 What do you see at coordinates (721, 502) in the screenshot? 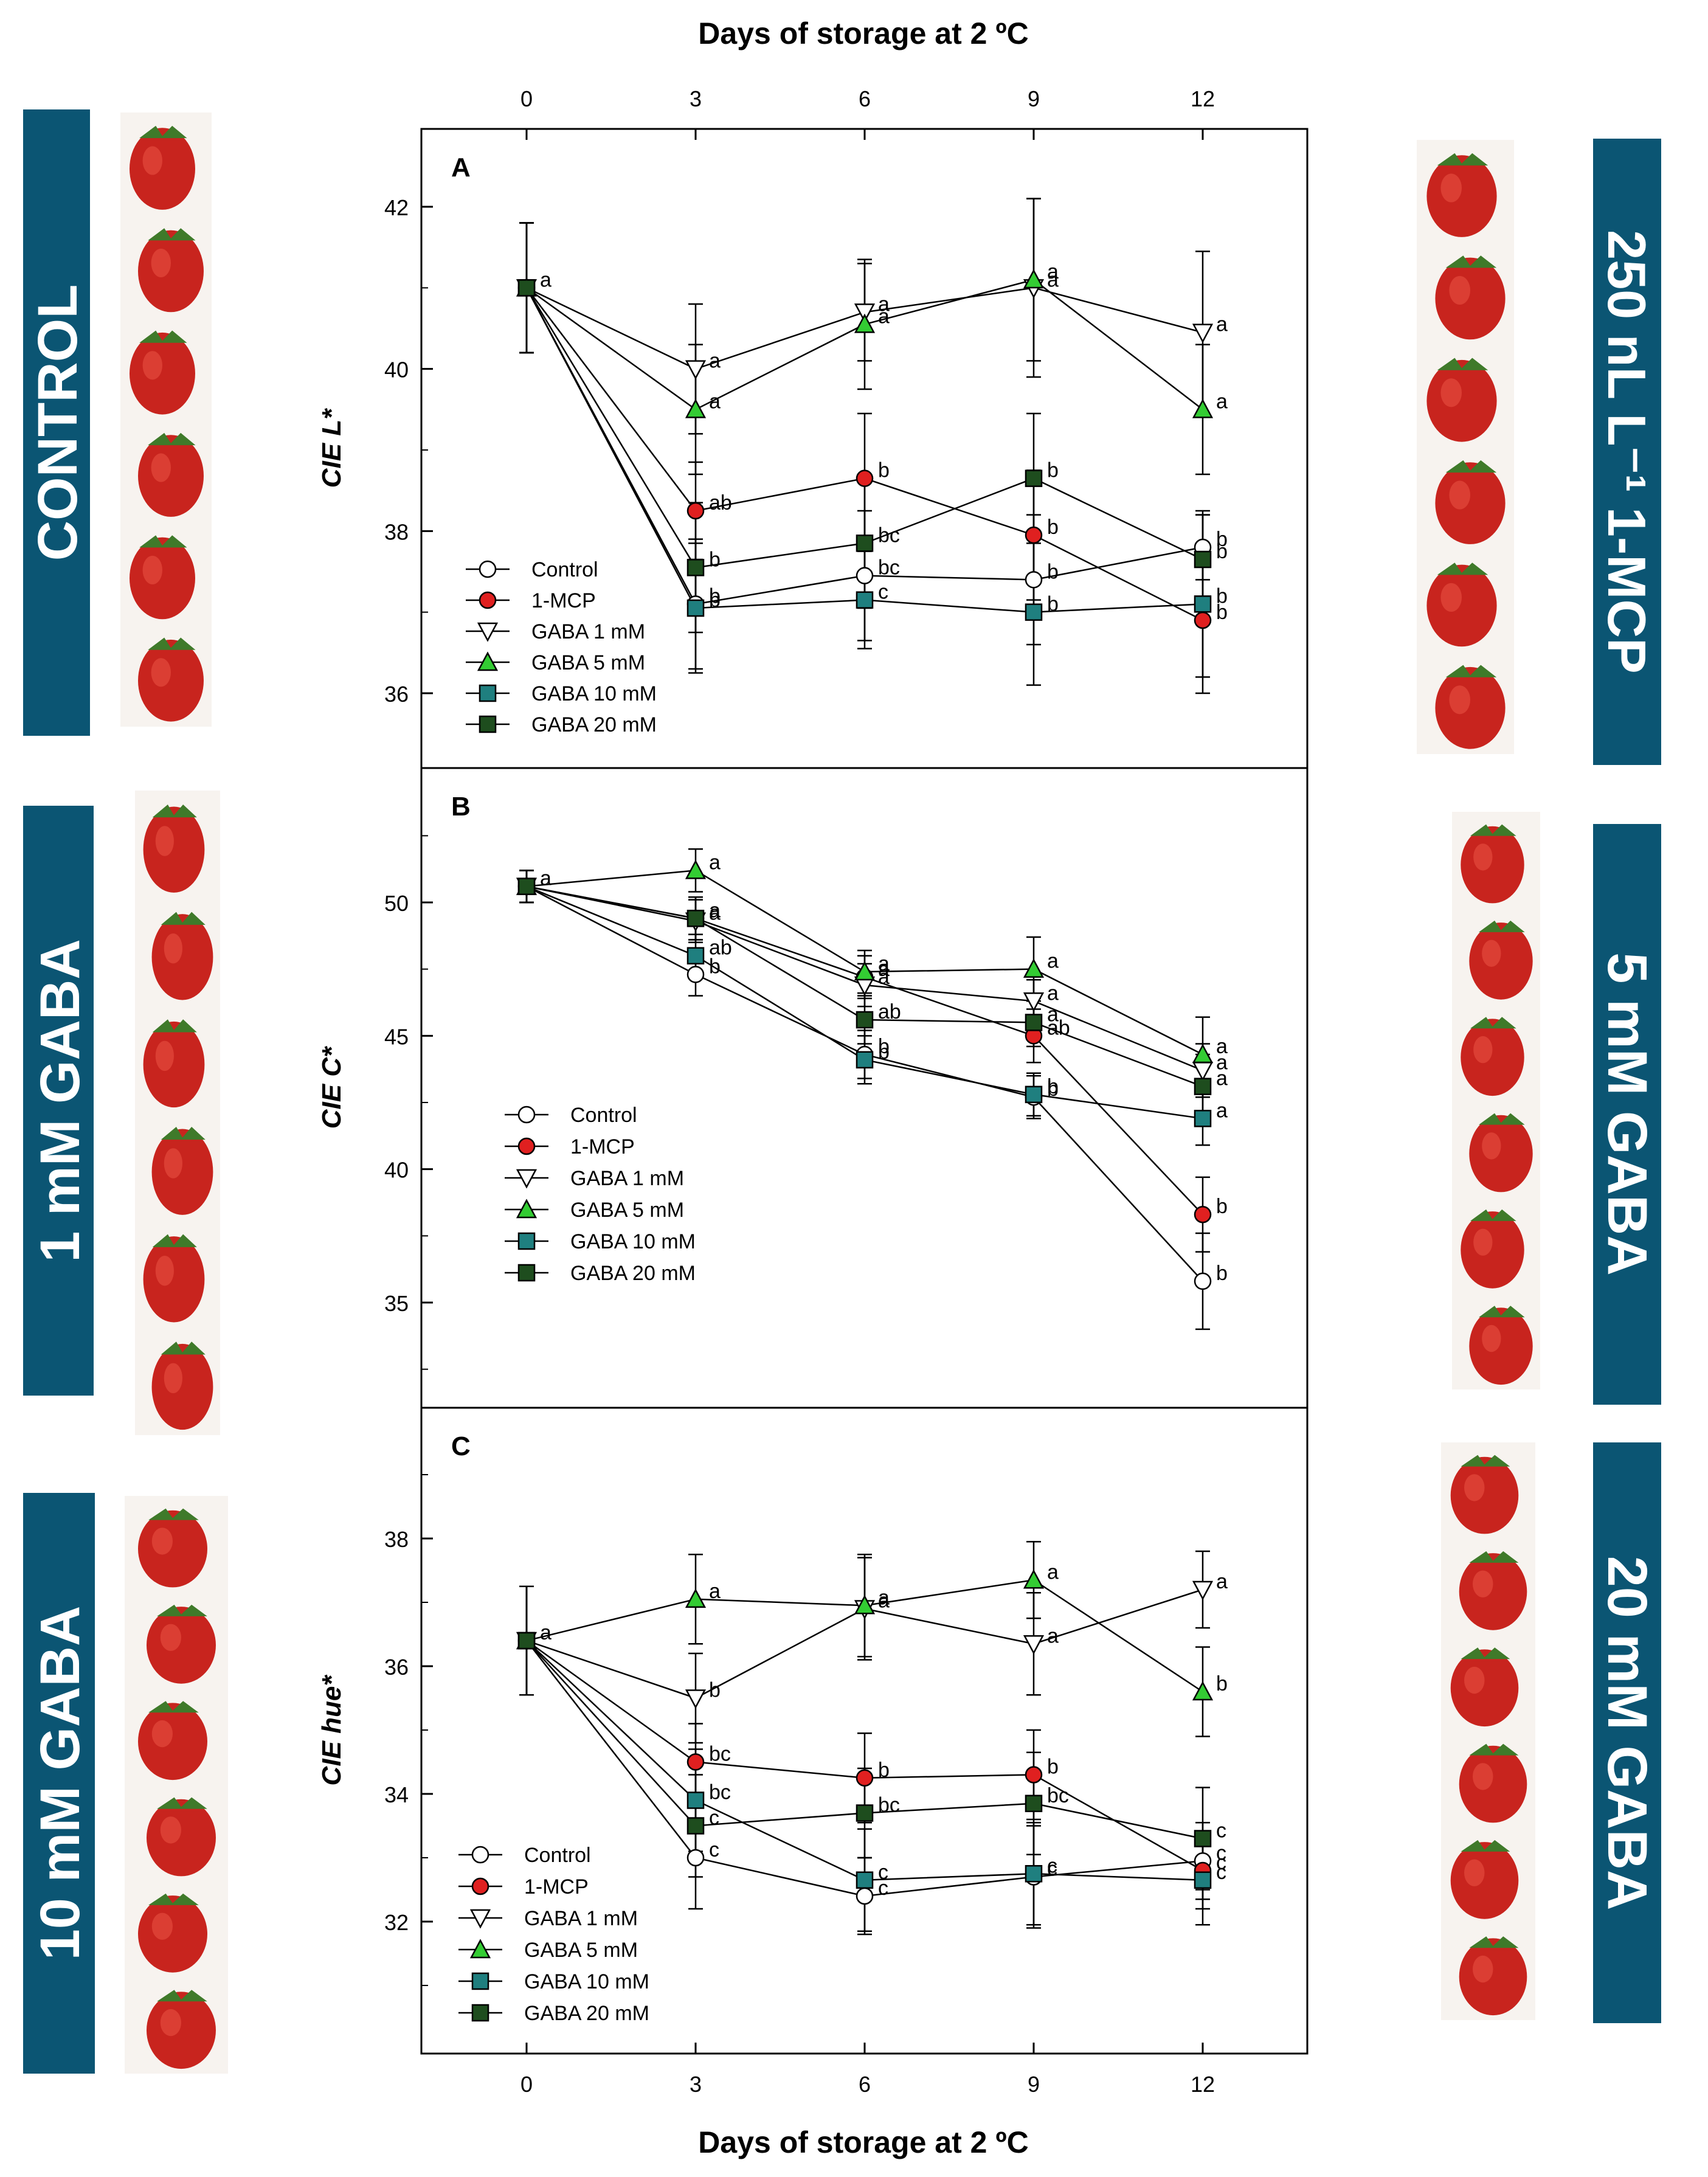
I see `significance-letter: ab` at bounding box center [721, 502].